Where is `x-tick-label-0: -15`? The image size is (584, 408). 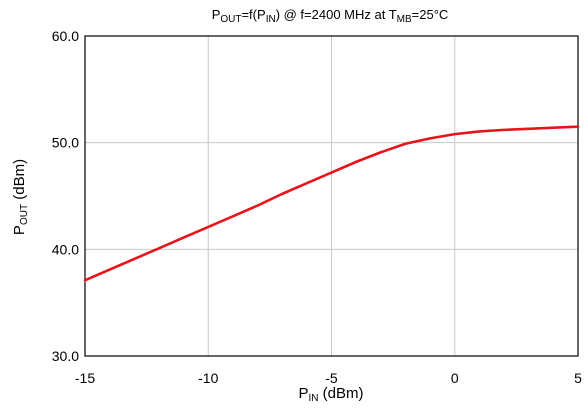
x-tick-label-0: -15 is located at coordinates (85, 378).